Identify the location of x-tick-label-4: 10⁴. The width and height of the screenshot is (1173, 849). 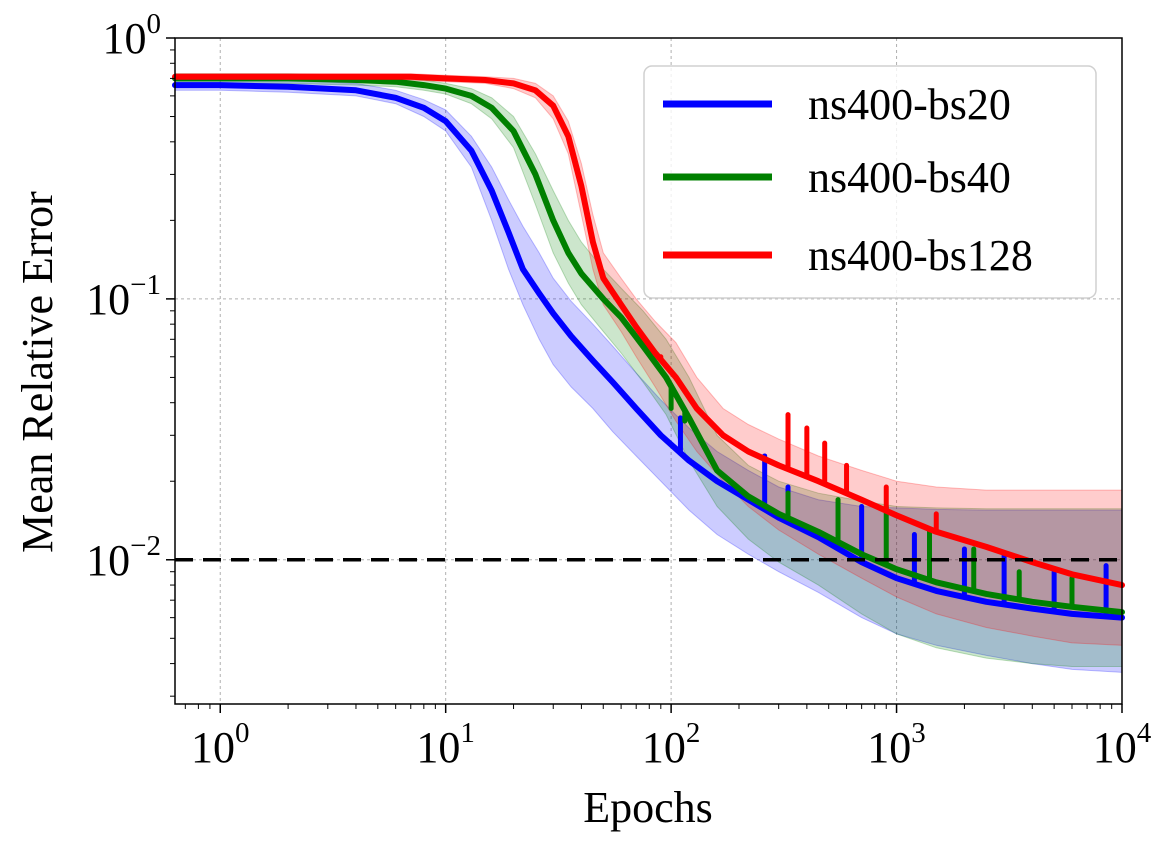
(1122, 744).